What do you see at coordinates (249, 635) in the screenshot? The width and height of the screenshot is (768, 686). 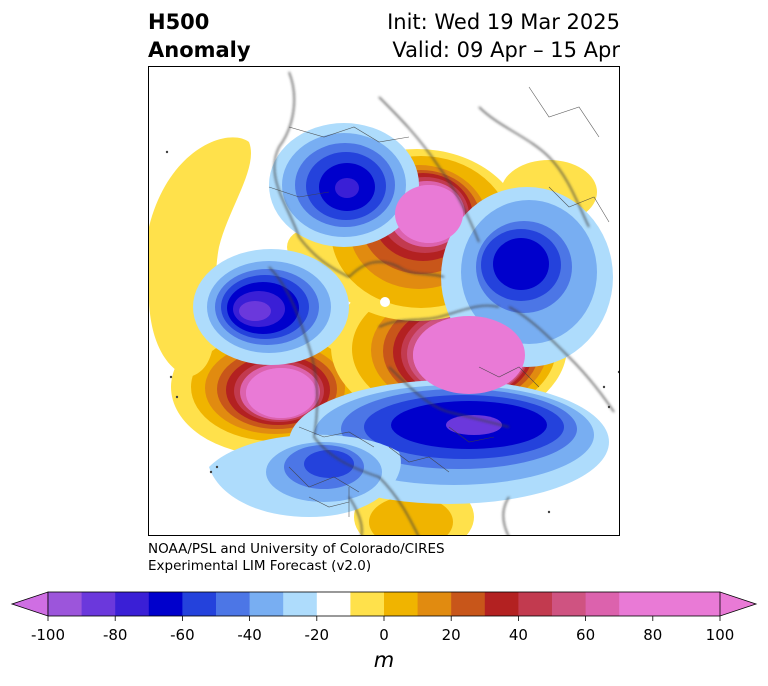 I see `colorbar-tick-label: -40` at bounding box center [249, 635].